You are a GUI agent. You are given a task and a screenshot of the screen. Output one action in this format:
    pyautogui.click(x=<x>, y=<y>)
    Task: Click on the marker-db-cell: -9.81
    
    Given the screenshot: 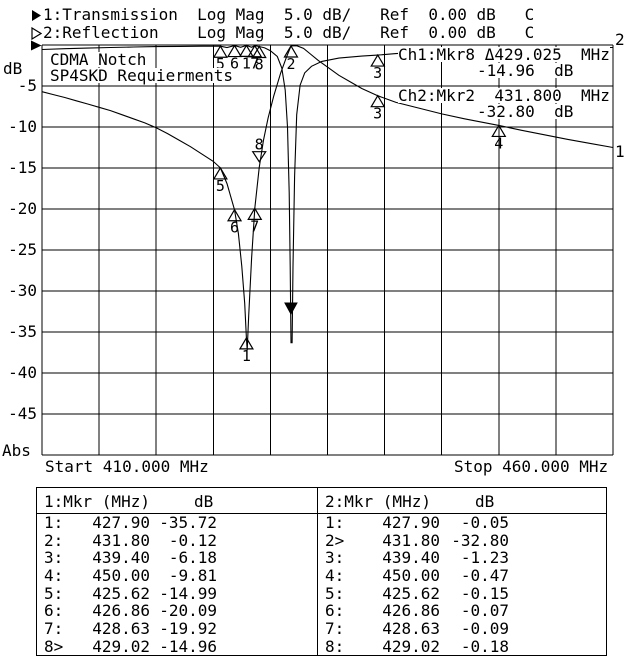 What is the action you would take?
    pyautogui.click(x=192, y=576)
    